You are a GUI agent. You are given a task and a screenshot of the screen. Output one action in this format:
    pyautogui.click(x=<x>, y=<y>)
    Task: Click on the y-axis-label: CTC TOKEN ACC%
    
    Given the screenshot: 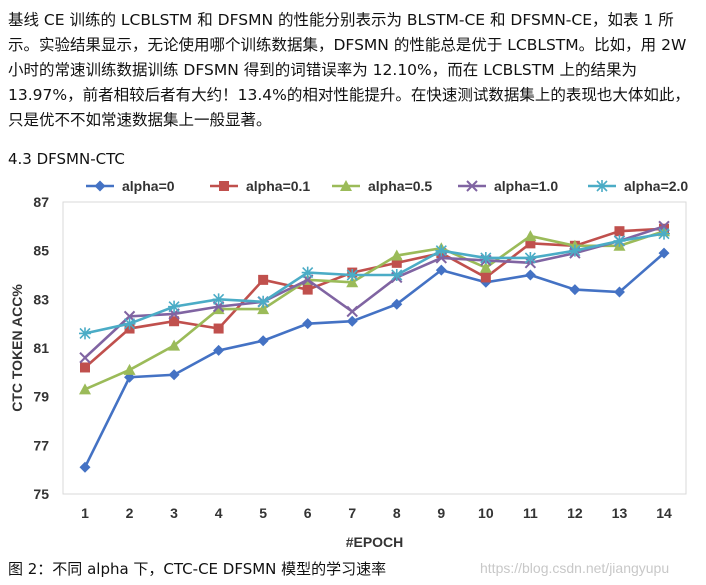 What is the action you would take?
    pyautogui.click(x=17, y=348)
    